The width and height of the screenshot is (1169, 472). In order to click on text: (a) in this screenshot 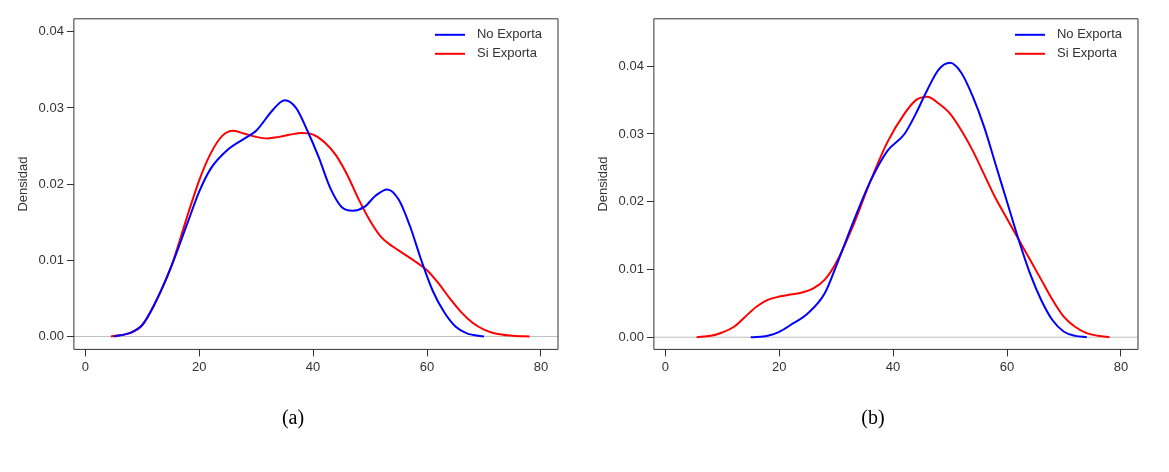, I will do `click(293, 417)`.